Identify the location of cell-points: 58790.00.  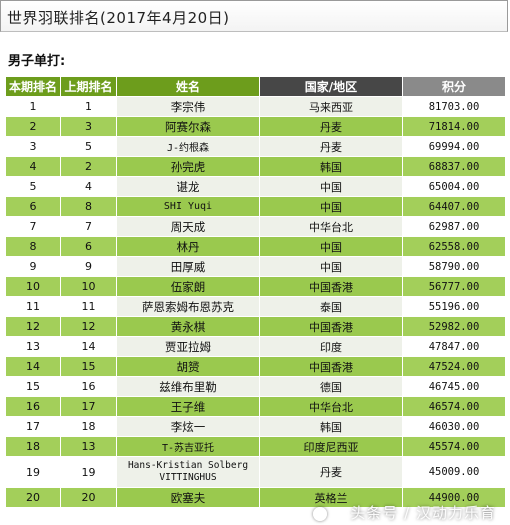
(454, 266).